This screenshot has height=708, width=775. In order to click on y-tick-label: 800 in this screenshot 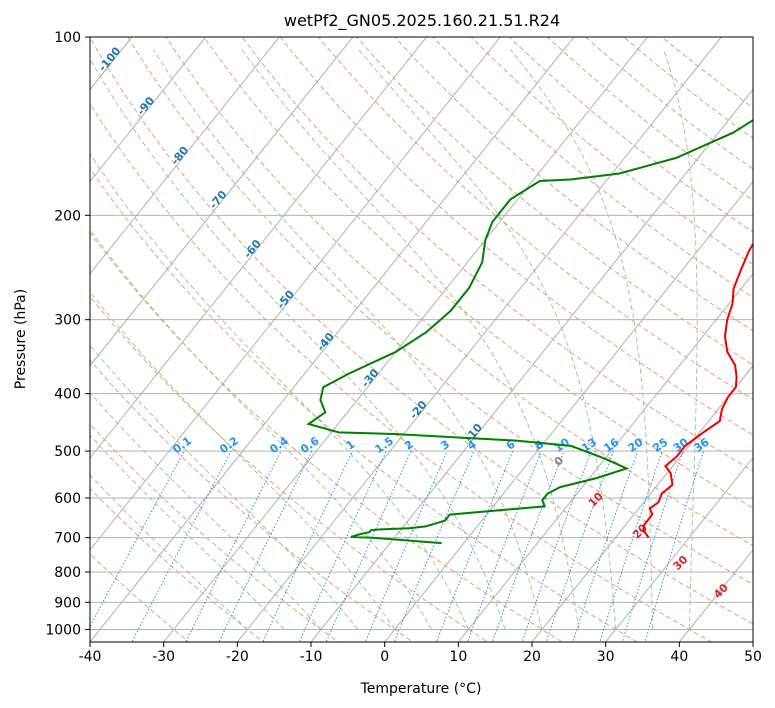, I will do `click(67, 573)`.